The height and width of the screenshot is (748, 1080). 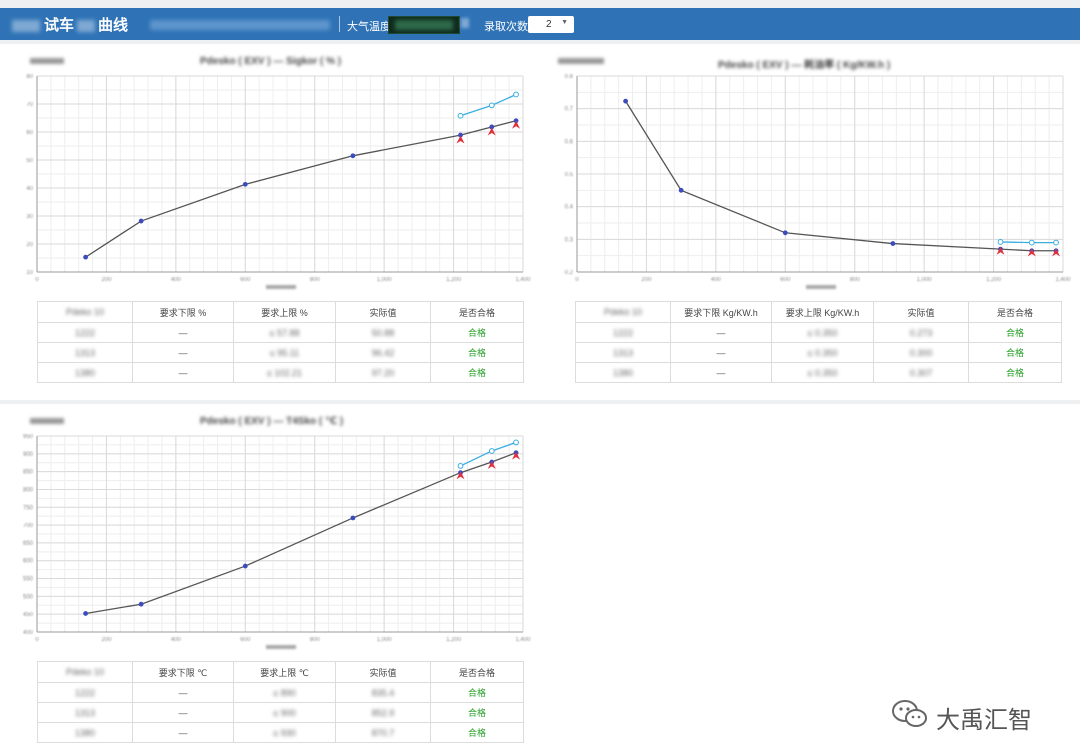 What do you see at coordinates (909, 713) in the screenshot?
I see `wechat-icon` at bounding box center [909, 713].